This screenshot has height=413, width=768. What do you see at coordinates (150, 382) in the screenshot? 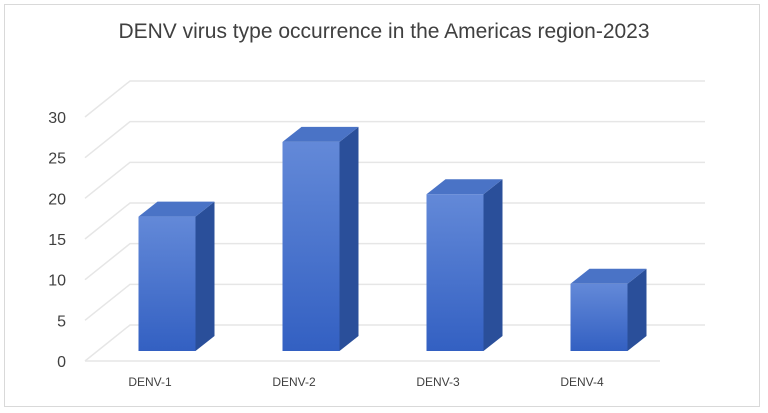
I see `x-tick-label: DENV-1` at bounding box center [150, 382].